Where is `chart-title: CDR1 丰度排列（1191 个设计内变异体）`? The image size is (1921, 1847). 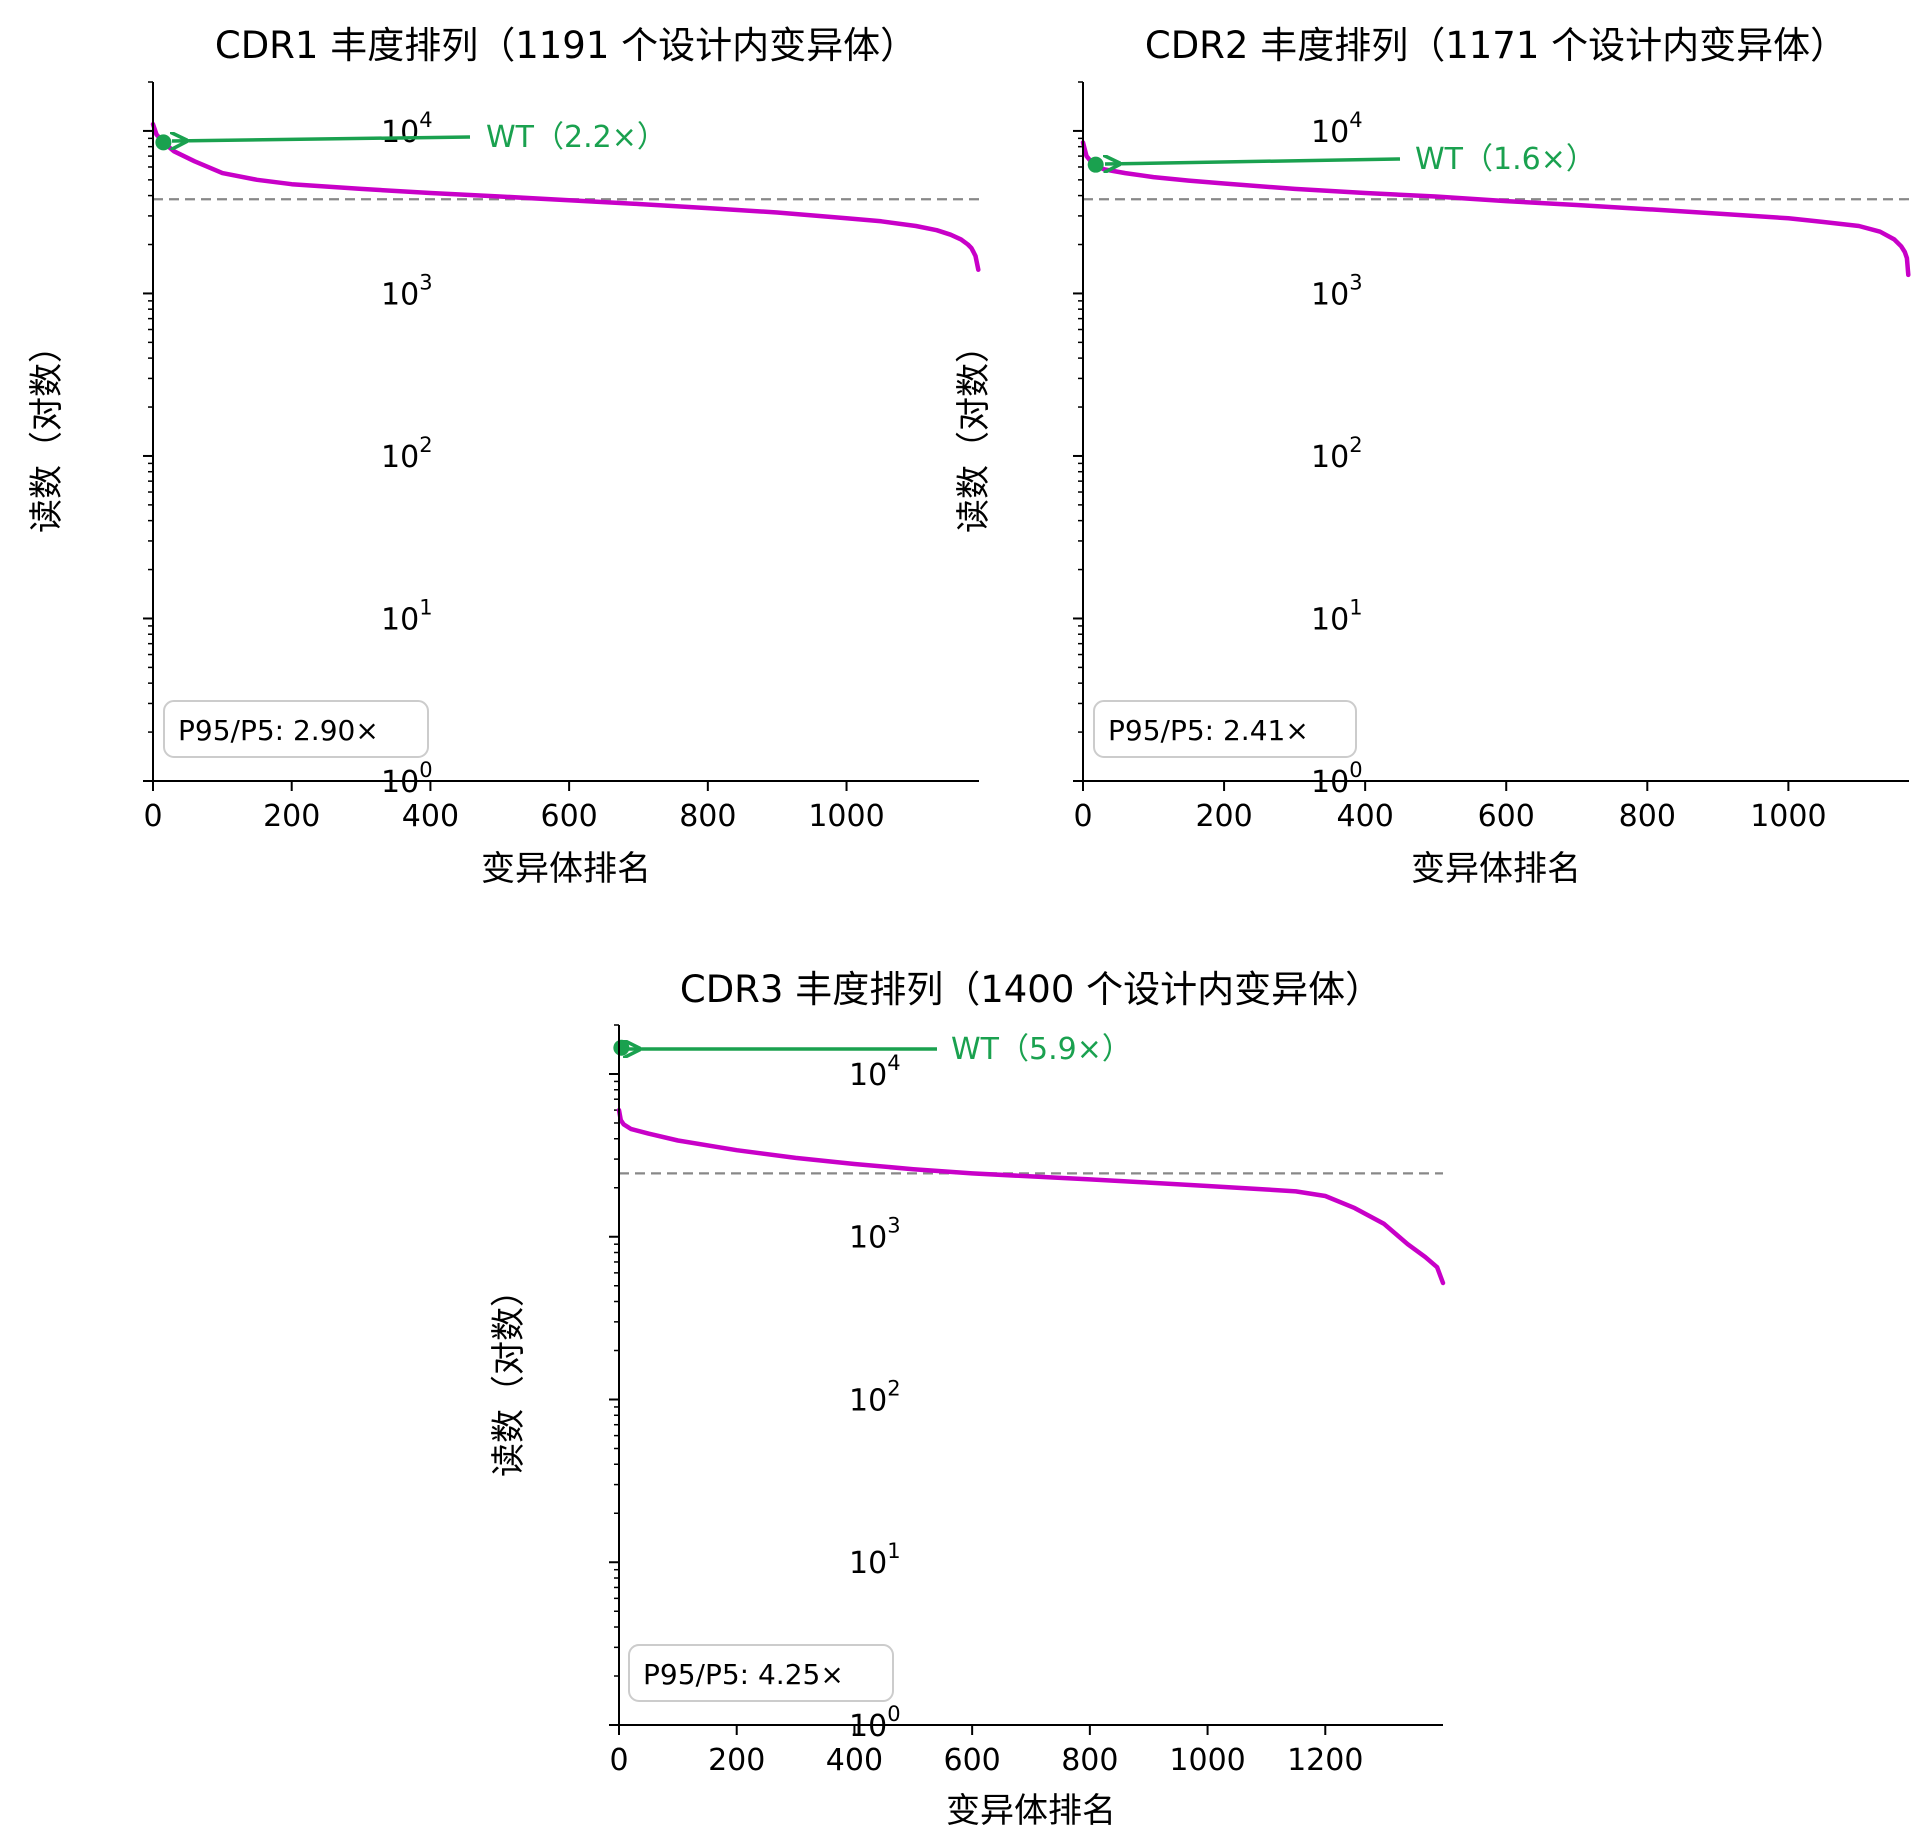 chart-title: CDR1 丰度排列（1191 个设计内变异体） is located at coordinates (566, 45).